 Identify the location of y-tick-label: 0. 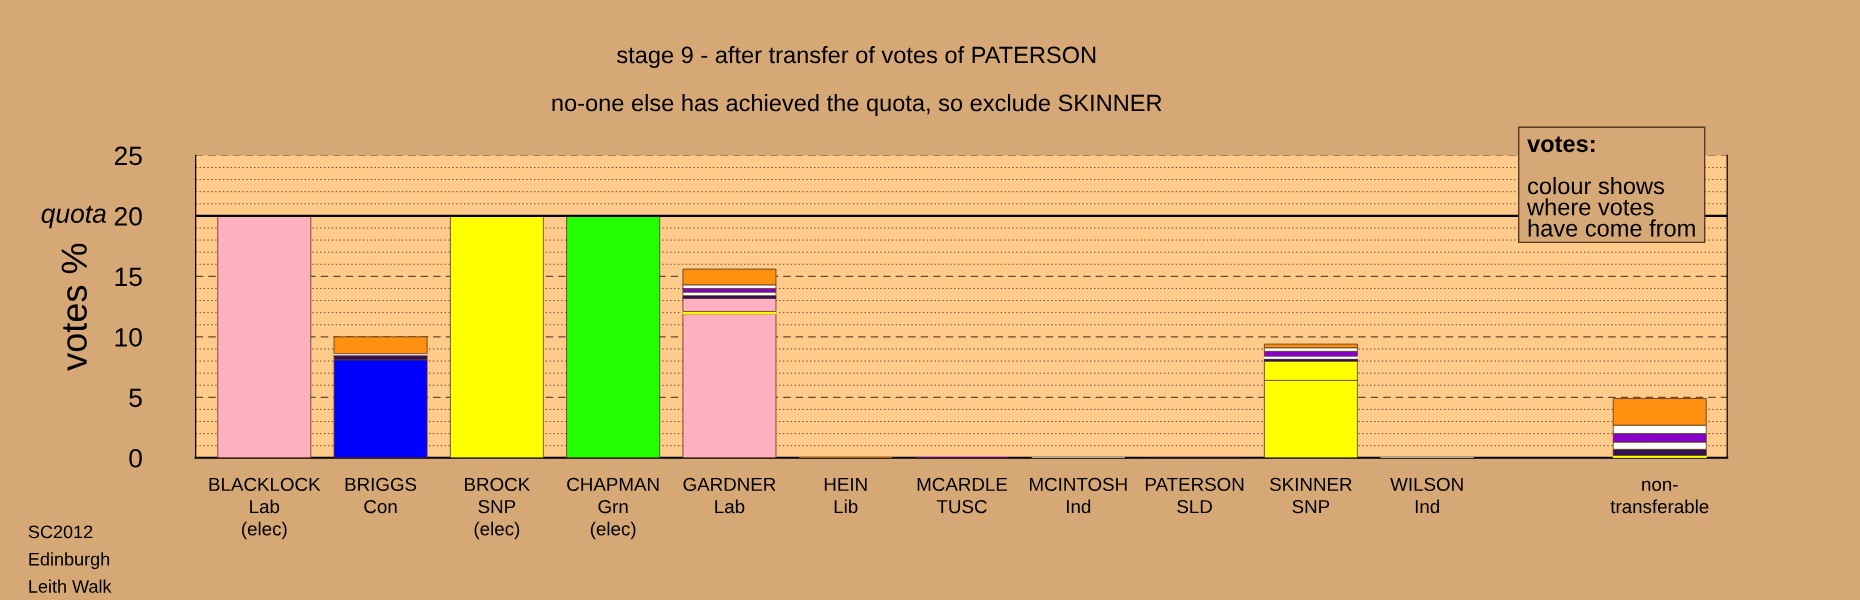
(135, 458).